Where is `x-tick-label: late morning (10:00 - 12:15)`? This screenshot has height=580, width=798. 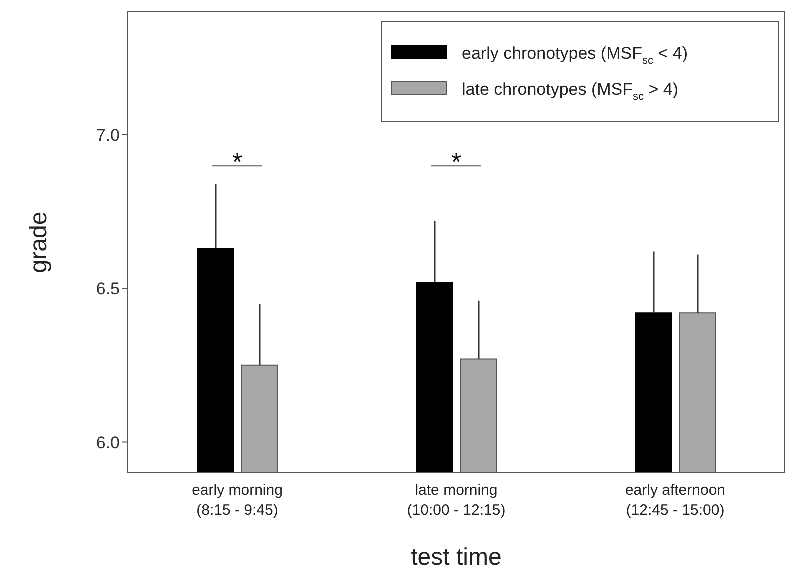 x-tick-label: late morning (10:00 - 12:15) is located at coordinates (456, 500).